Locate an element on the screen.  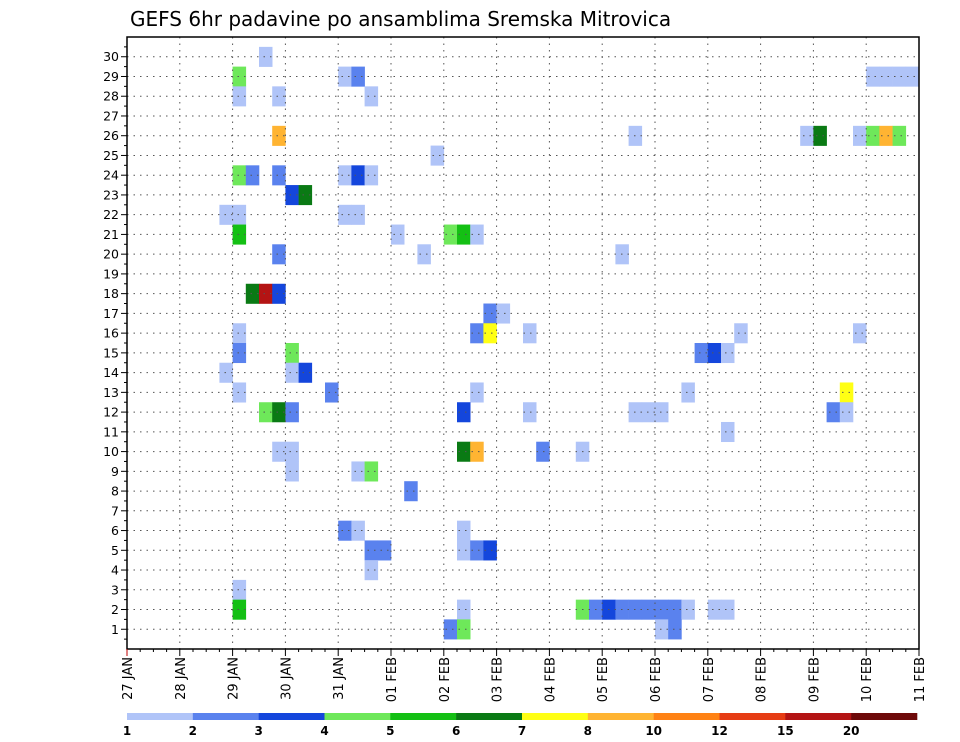
y-tick-label: 12 is located at coordinates (111, 412).